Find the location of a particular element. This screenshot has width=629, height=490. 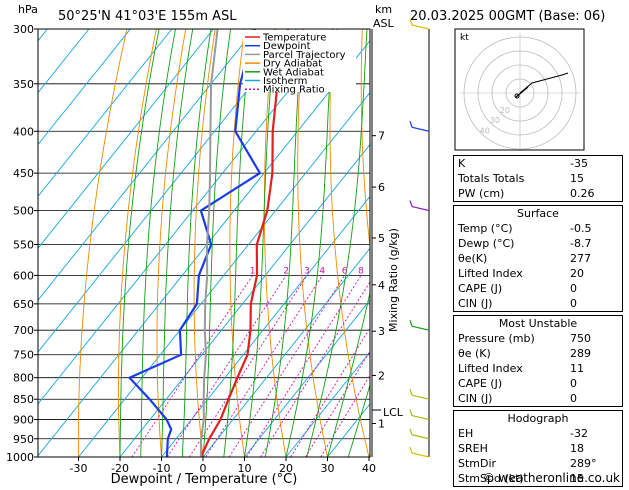

mixing-ratio-line is located at coordinates (376, 366).